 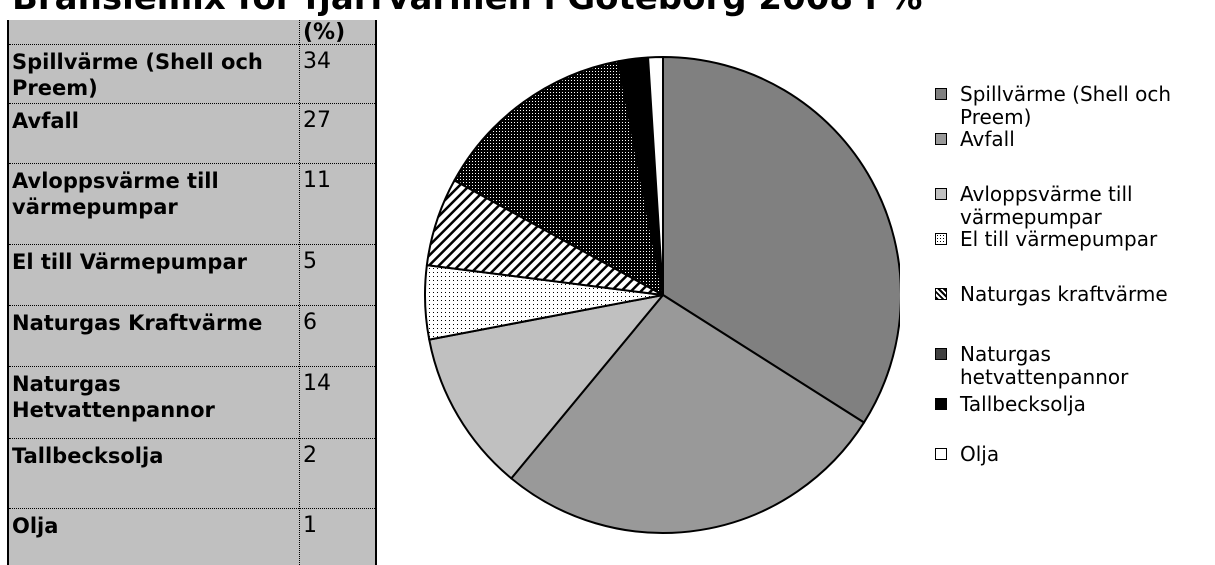 What do you see at coordinates (687, 414) in the screenshot?
I see `pie-slice-avfall` at bounding box center [687, 414].